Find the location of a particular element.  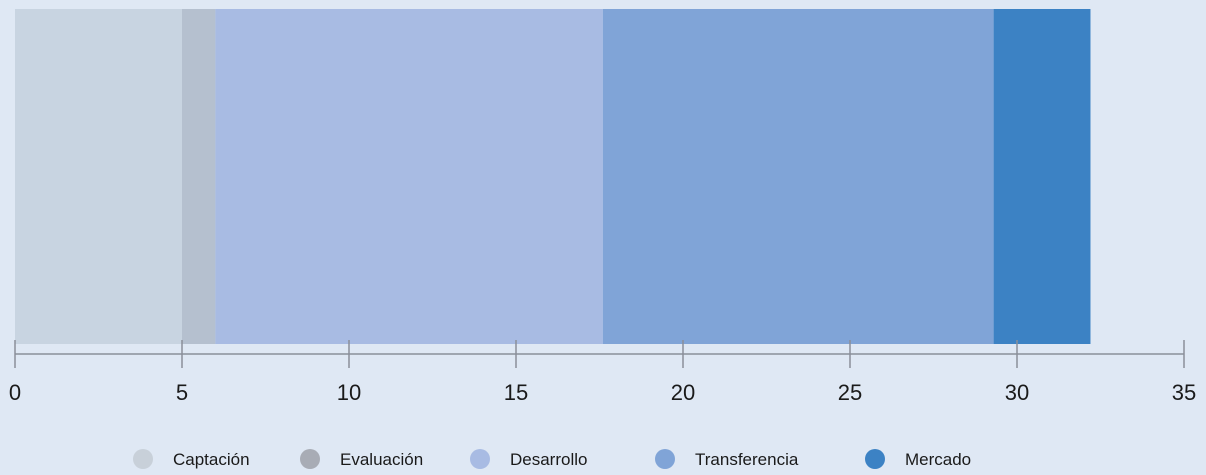

legend-label: Desarrollo is located at coordinates (548, 459).